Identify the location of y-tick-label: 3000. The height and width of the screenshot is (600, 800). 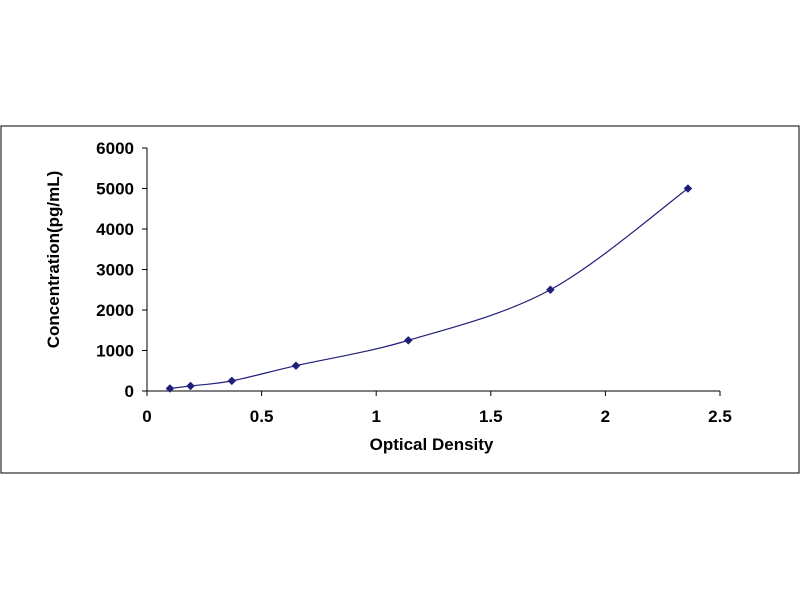
(115, 270).